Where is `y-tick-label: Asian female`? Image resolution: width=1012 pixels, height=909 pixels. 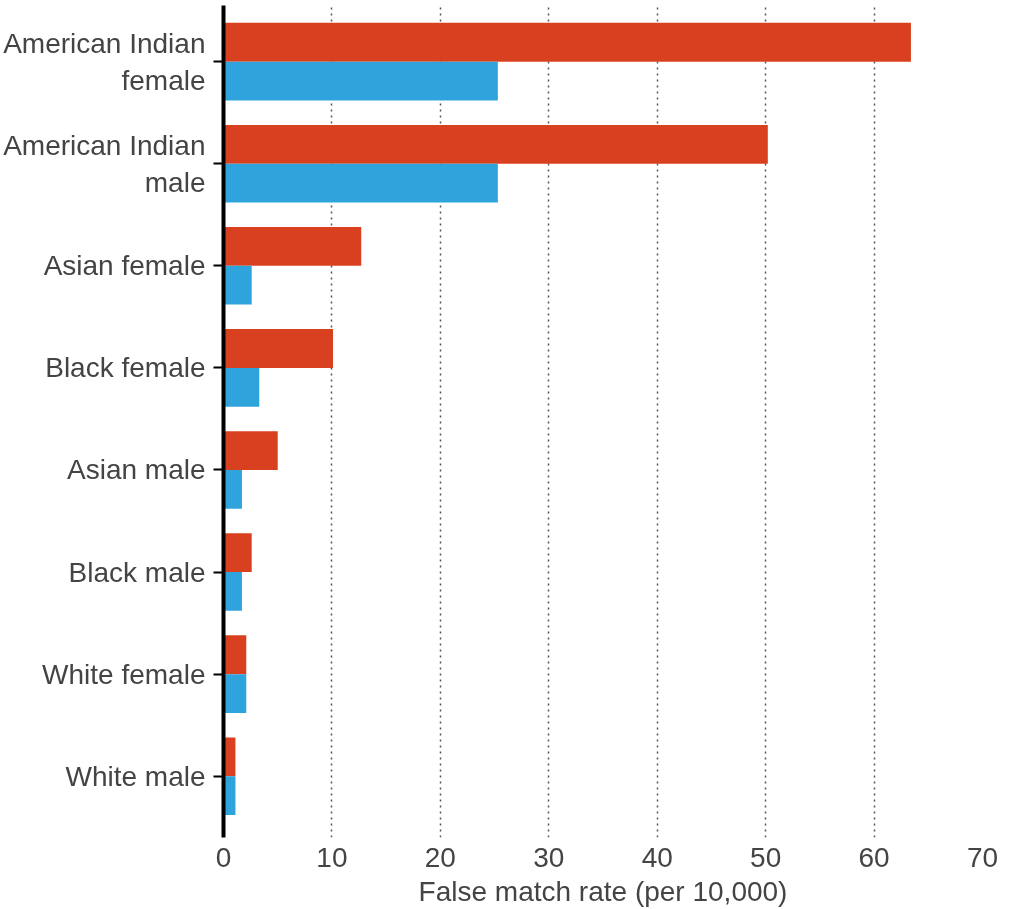 y-tick-label: Asian female is located at coordinates (124, 266).